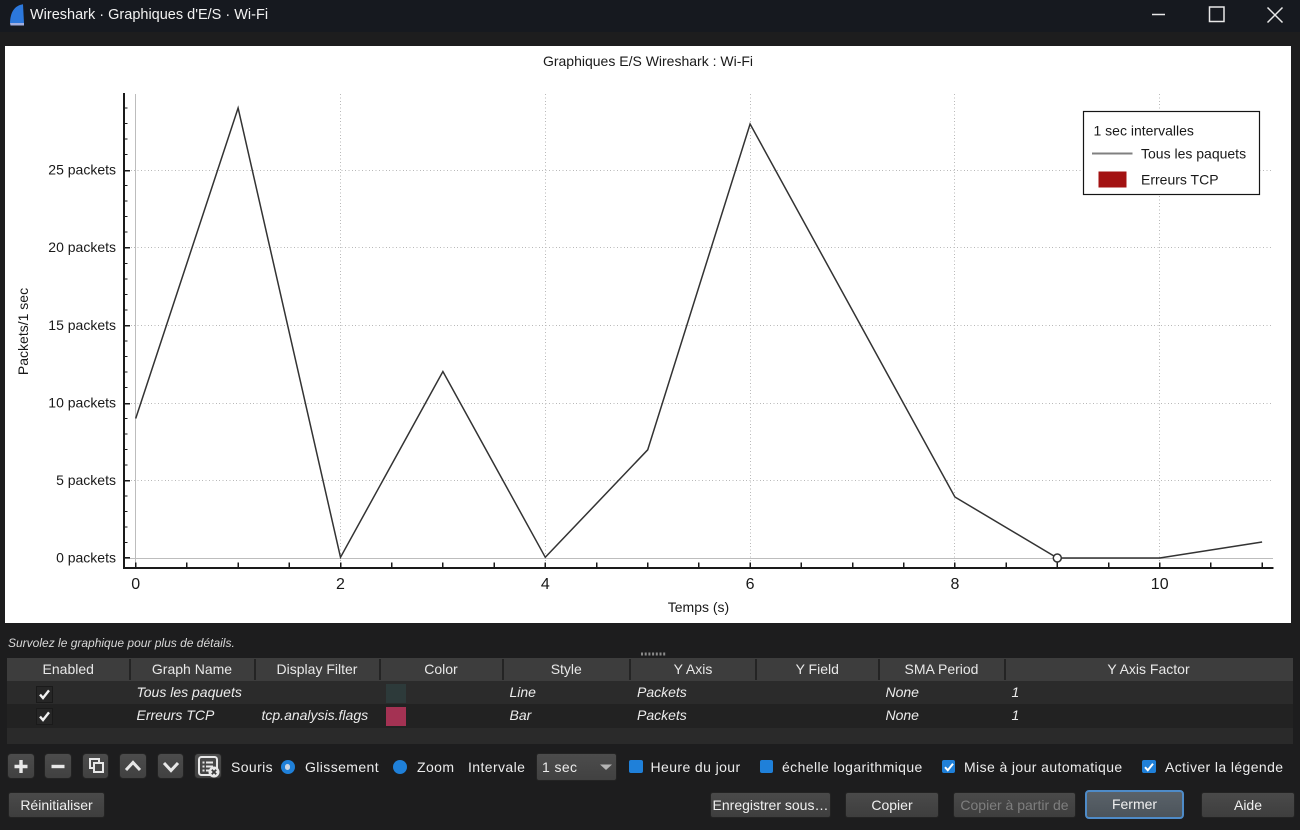 This screenshot has height=830, width=1300. What do you see at coordinates (82, 247) in the screenshot?
I see `svg-text: 20 packets` at bounding box center [82, 247].